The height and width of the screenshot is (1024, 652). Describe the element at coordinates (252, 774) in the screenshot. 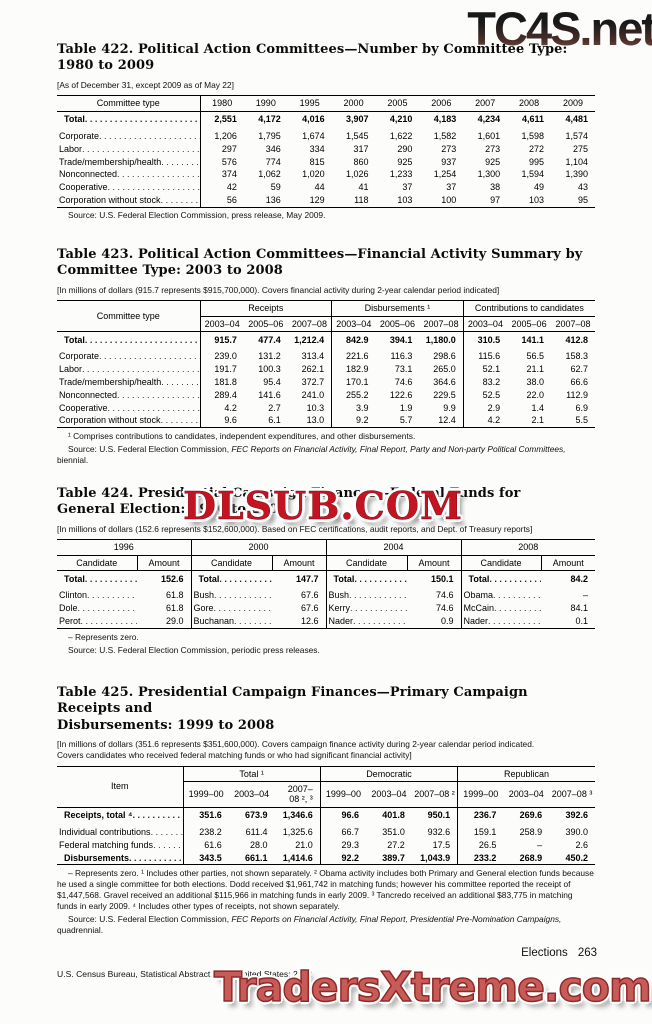

I see `column-group-header: Total ¹` at that location.